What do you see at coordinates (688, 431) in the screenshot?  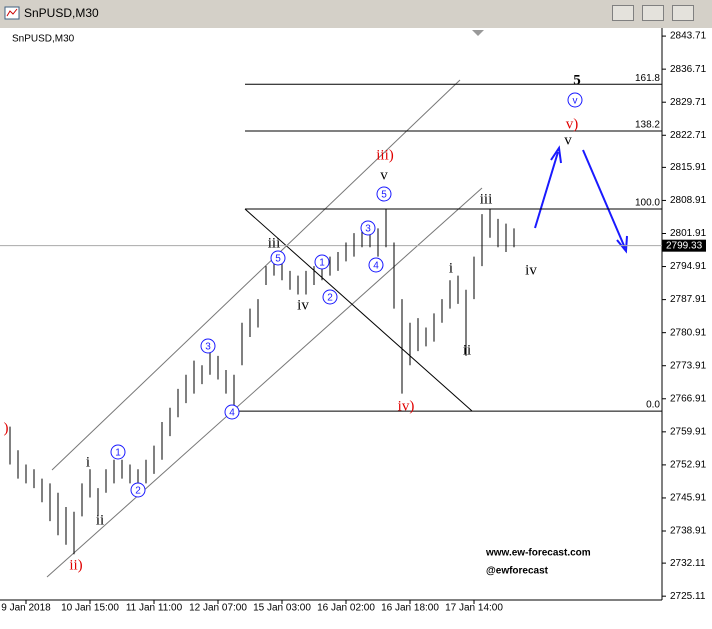 I see `y-tick-label: 2759.91` at bounding box center [688, 431].